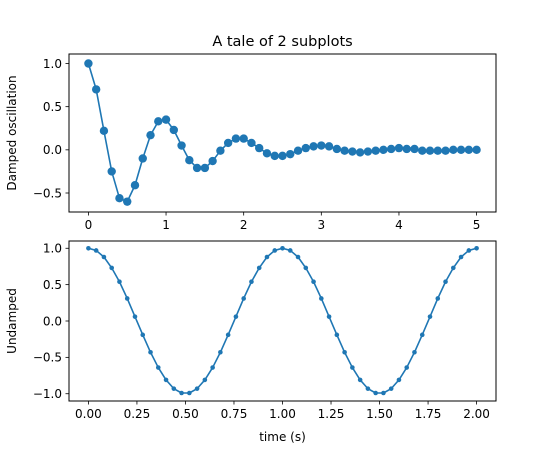 The image size is (550, 450). What do you see at coordinates (477, 225) in the screenshot?
I see `top-x-tick-label: 5` at bounding box center [477, 225].